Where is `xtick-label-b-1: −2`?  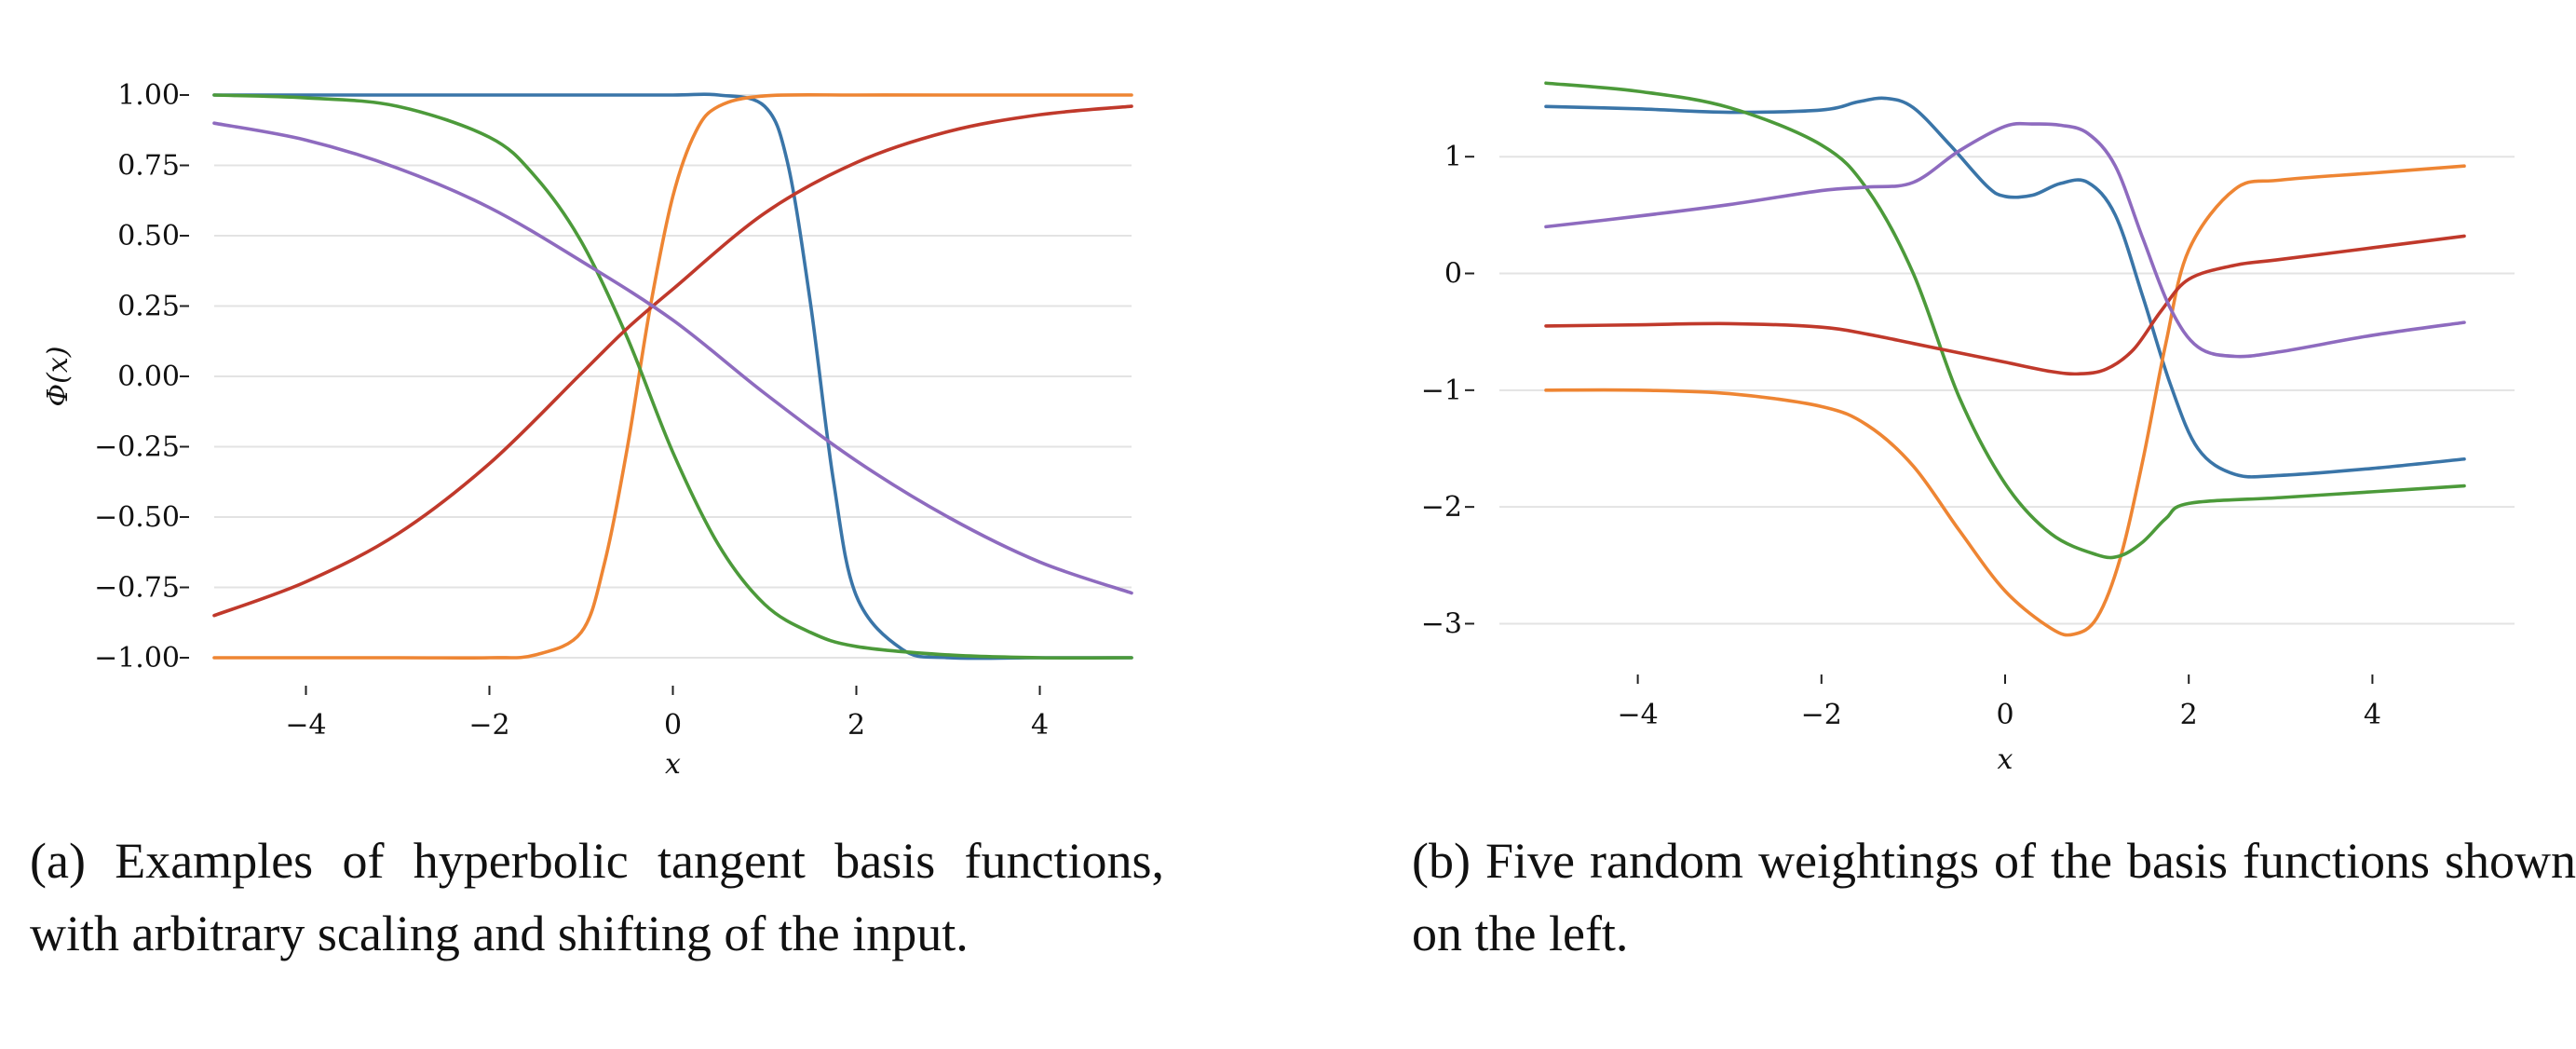 xtick-label-b-1: −2 is located at coordinates (1821, 715).